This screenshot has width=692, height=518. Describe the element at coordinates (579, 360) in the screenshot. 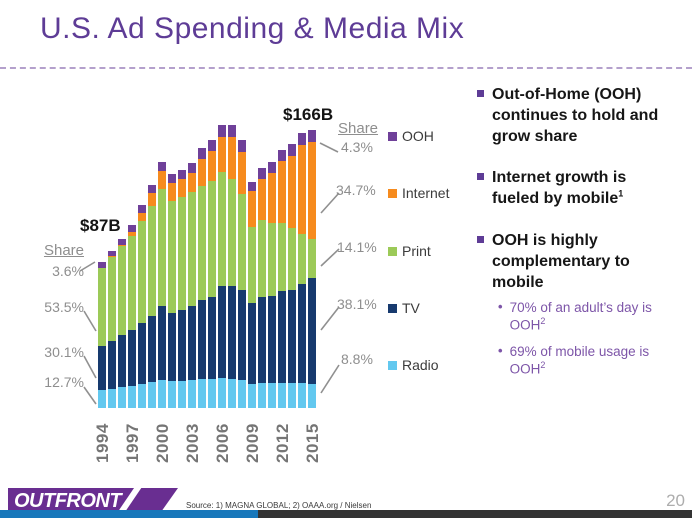

I see `sub-bullet-text: 69% of mobile usage is OOH` at that location.